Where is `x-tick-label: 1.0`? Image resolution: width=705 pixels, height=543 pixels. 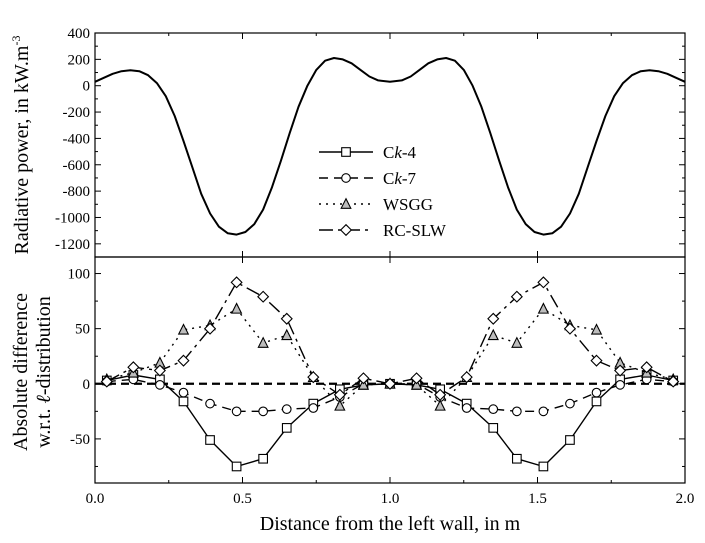
x-tick-label: 1.0 is located at coordinates (390, 499).